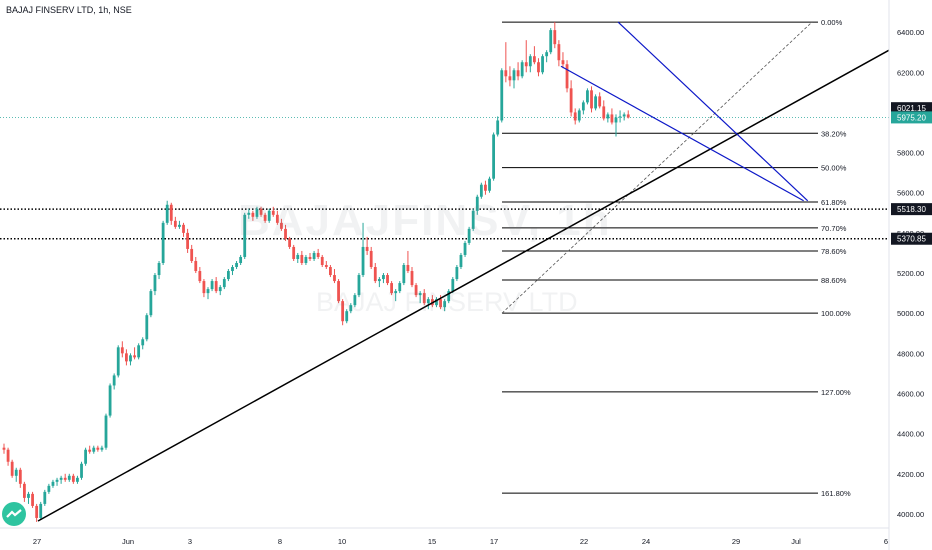 The width and height of the screenshot is (932, 550). What do you see at coordinates (713, 111) in the screenshot?
I see `wedge-line` at bounding box center [713, 111].